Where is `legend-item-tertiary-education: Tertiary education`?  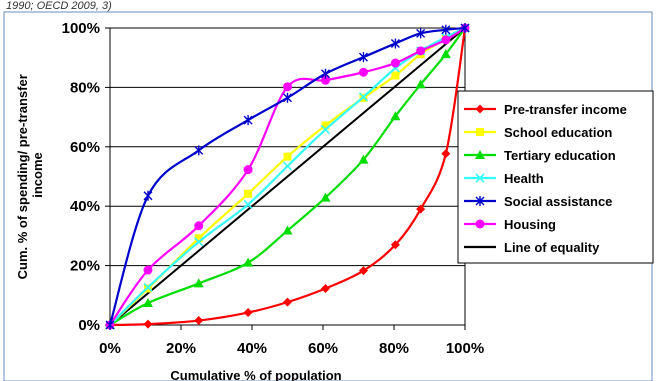
legend-item-tertiary-education: Tertiary education is located at coordinates (540, 155).